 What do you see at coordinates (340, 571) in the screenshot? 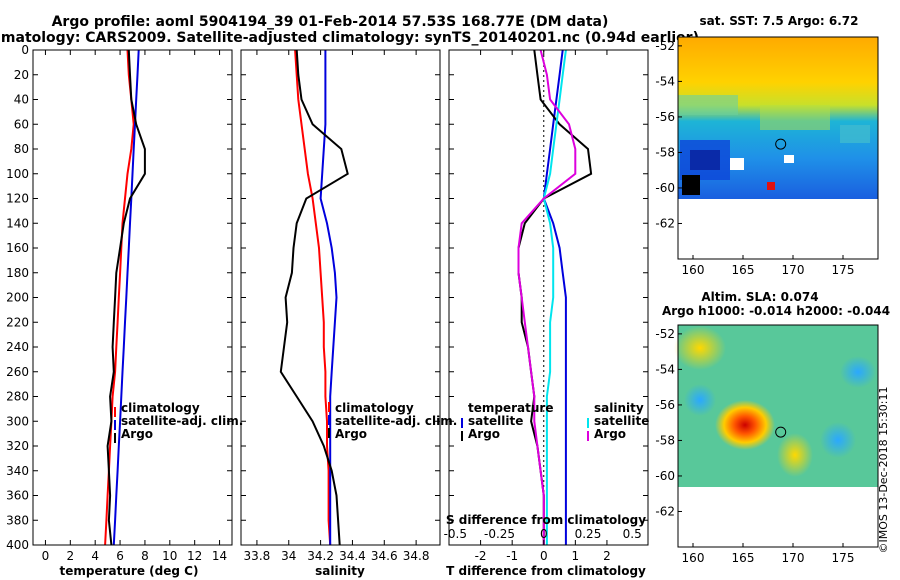
I see `salinity-xlabel: salinity` at bounding box center [340, 571].